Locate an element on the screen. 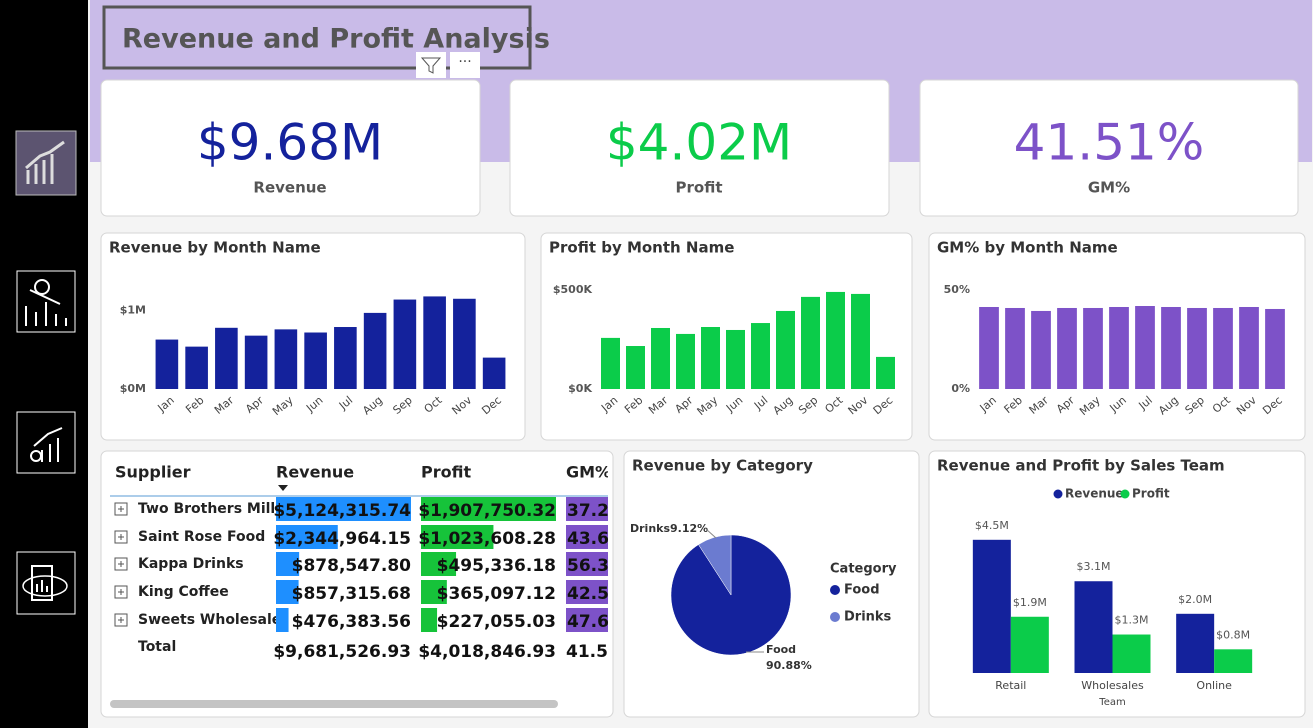 Image resolution: width=1313 pixels, height=728 pixels. filter-icon is located at coordinates (431, 65).